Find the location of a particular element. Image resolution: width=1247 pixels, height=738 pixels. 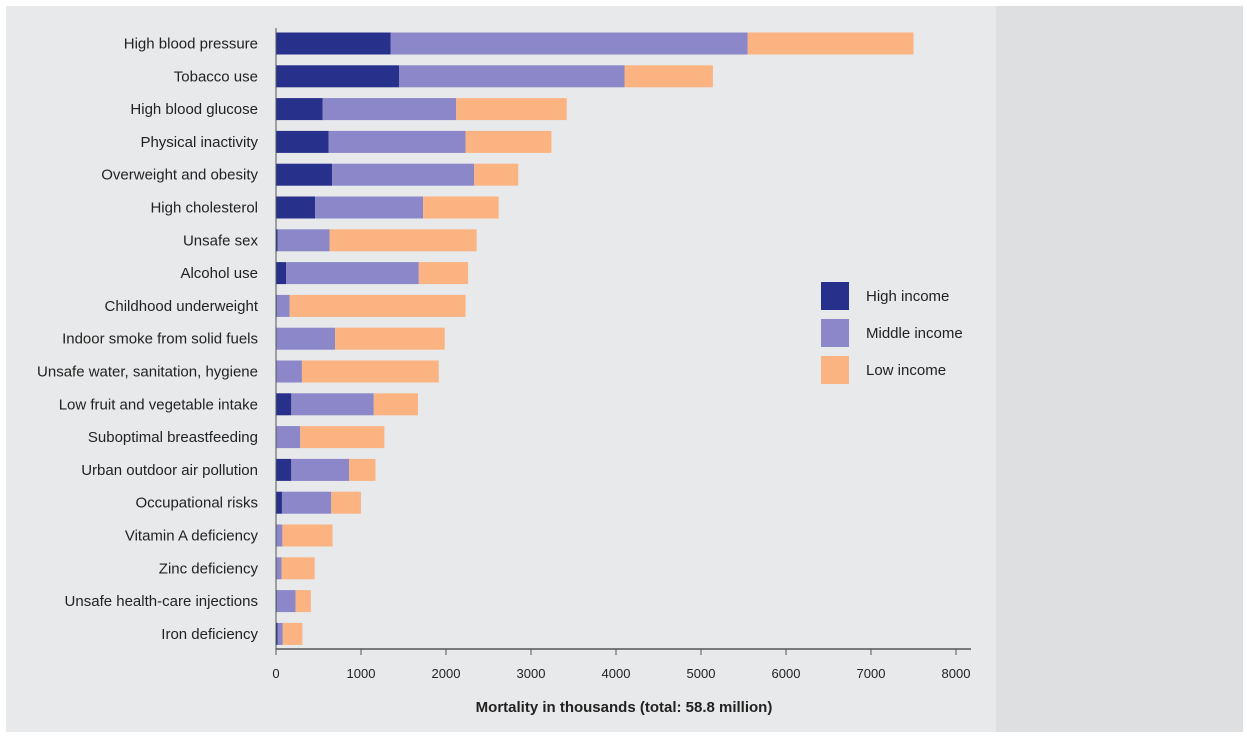

category-label: Childhood underweight is located at coordinates (182, 306).